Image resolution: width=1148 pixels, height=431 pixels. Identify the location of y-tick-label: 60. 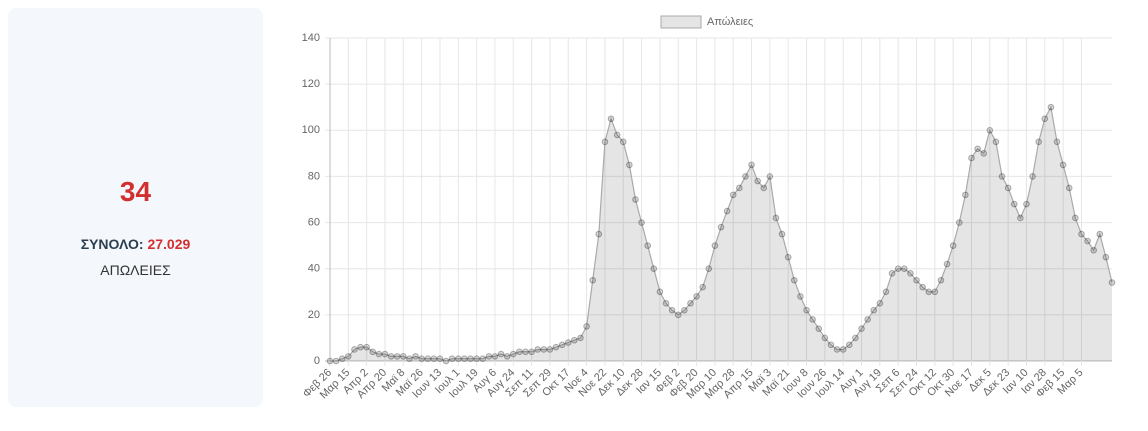
(314, 222).